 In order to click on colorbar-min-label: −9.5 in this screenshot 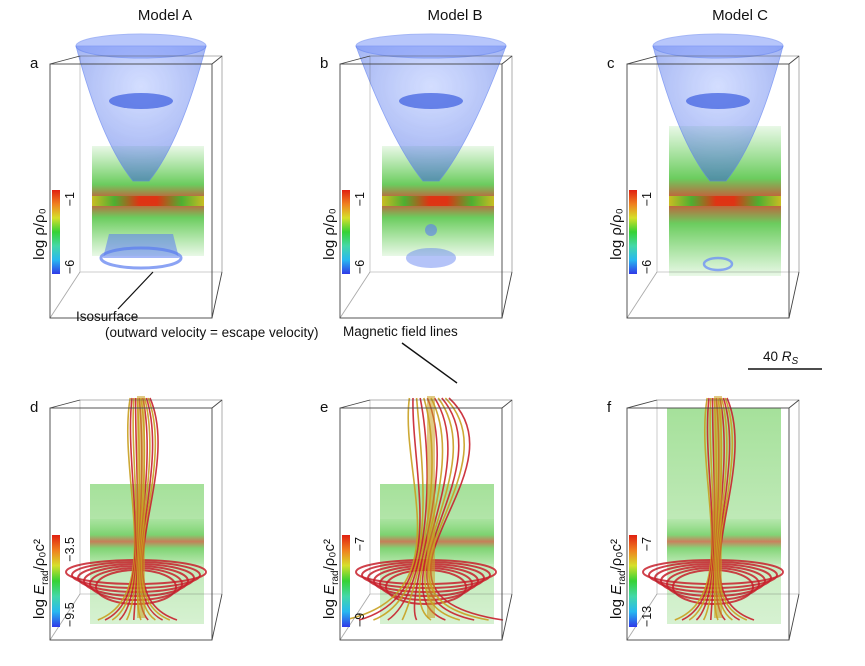, I will do `click(70, 614)`.